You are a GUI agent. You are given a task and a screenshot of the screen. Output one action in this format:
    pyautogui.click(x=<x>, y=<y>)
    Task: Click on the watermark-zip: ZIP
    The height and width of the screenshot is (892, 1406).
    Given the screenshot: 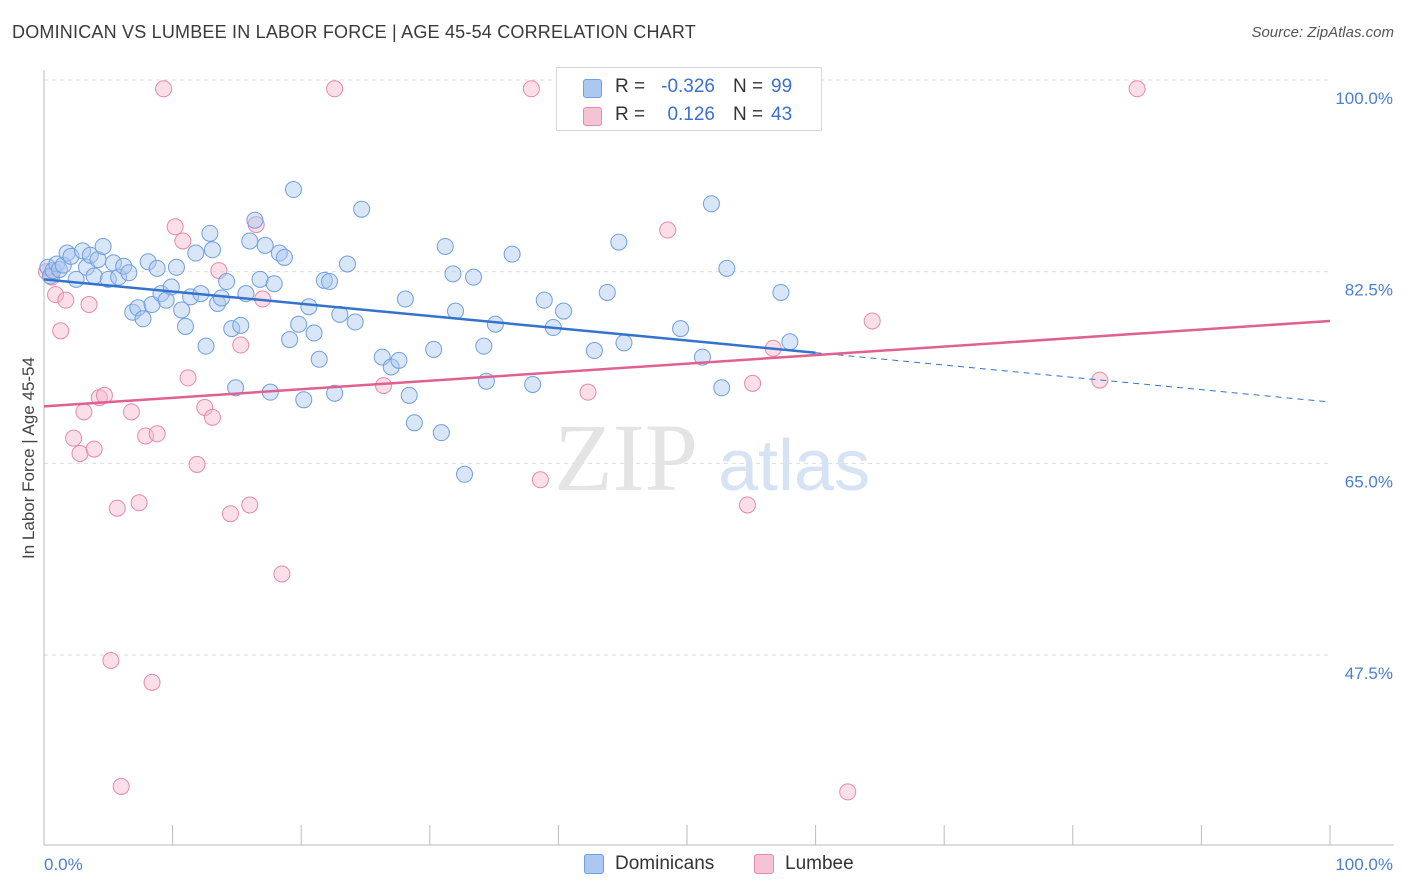 What is the action you would take?
    pyautogui.click(x=626, y=457)
    